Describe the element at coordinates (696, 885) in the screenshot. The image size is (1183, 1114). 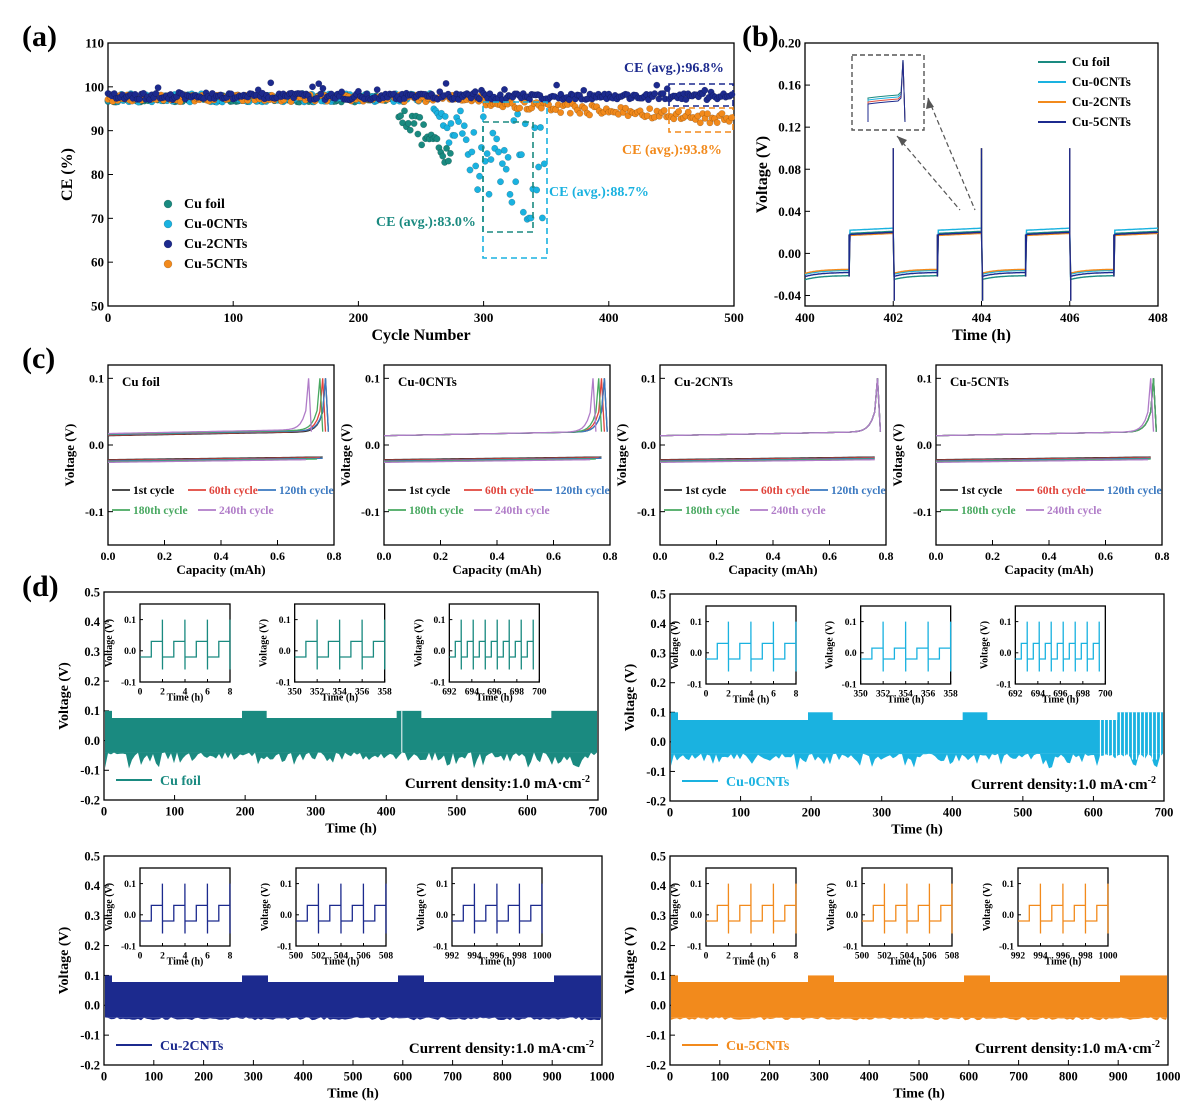
I see `inset-3-0-ytick: 0.1` at that location.